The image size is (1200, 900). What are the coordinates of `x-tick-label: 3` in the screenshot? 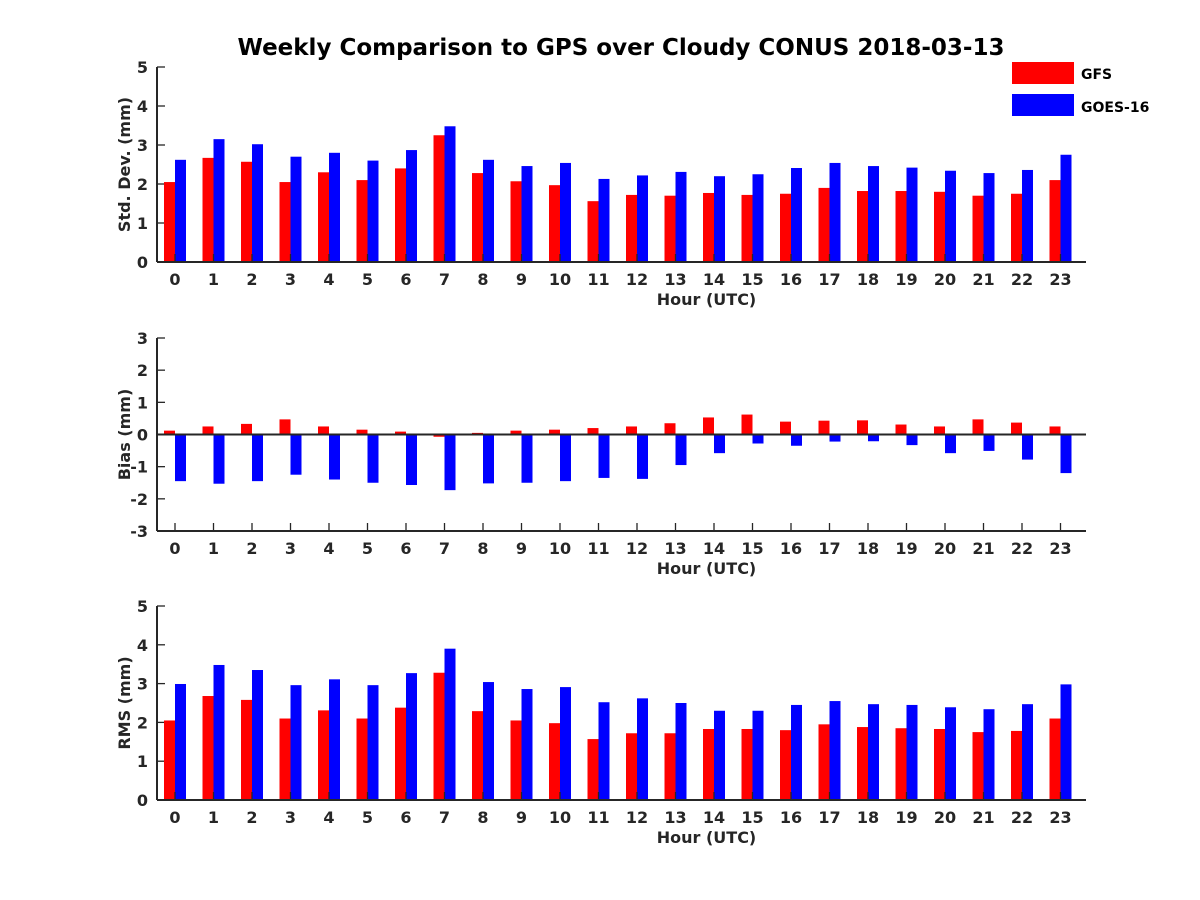 It's located at (290, 279).